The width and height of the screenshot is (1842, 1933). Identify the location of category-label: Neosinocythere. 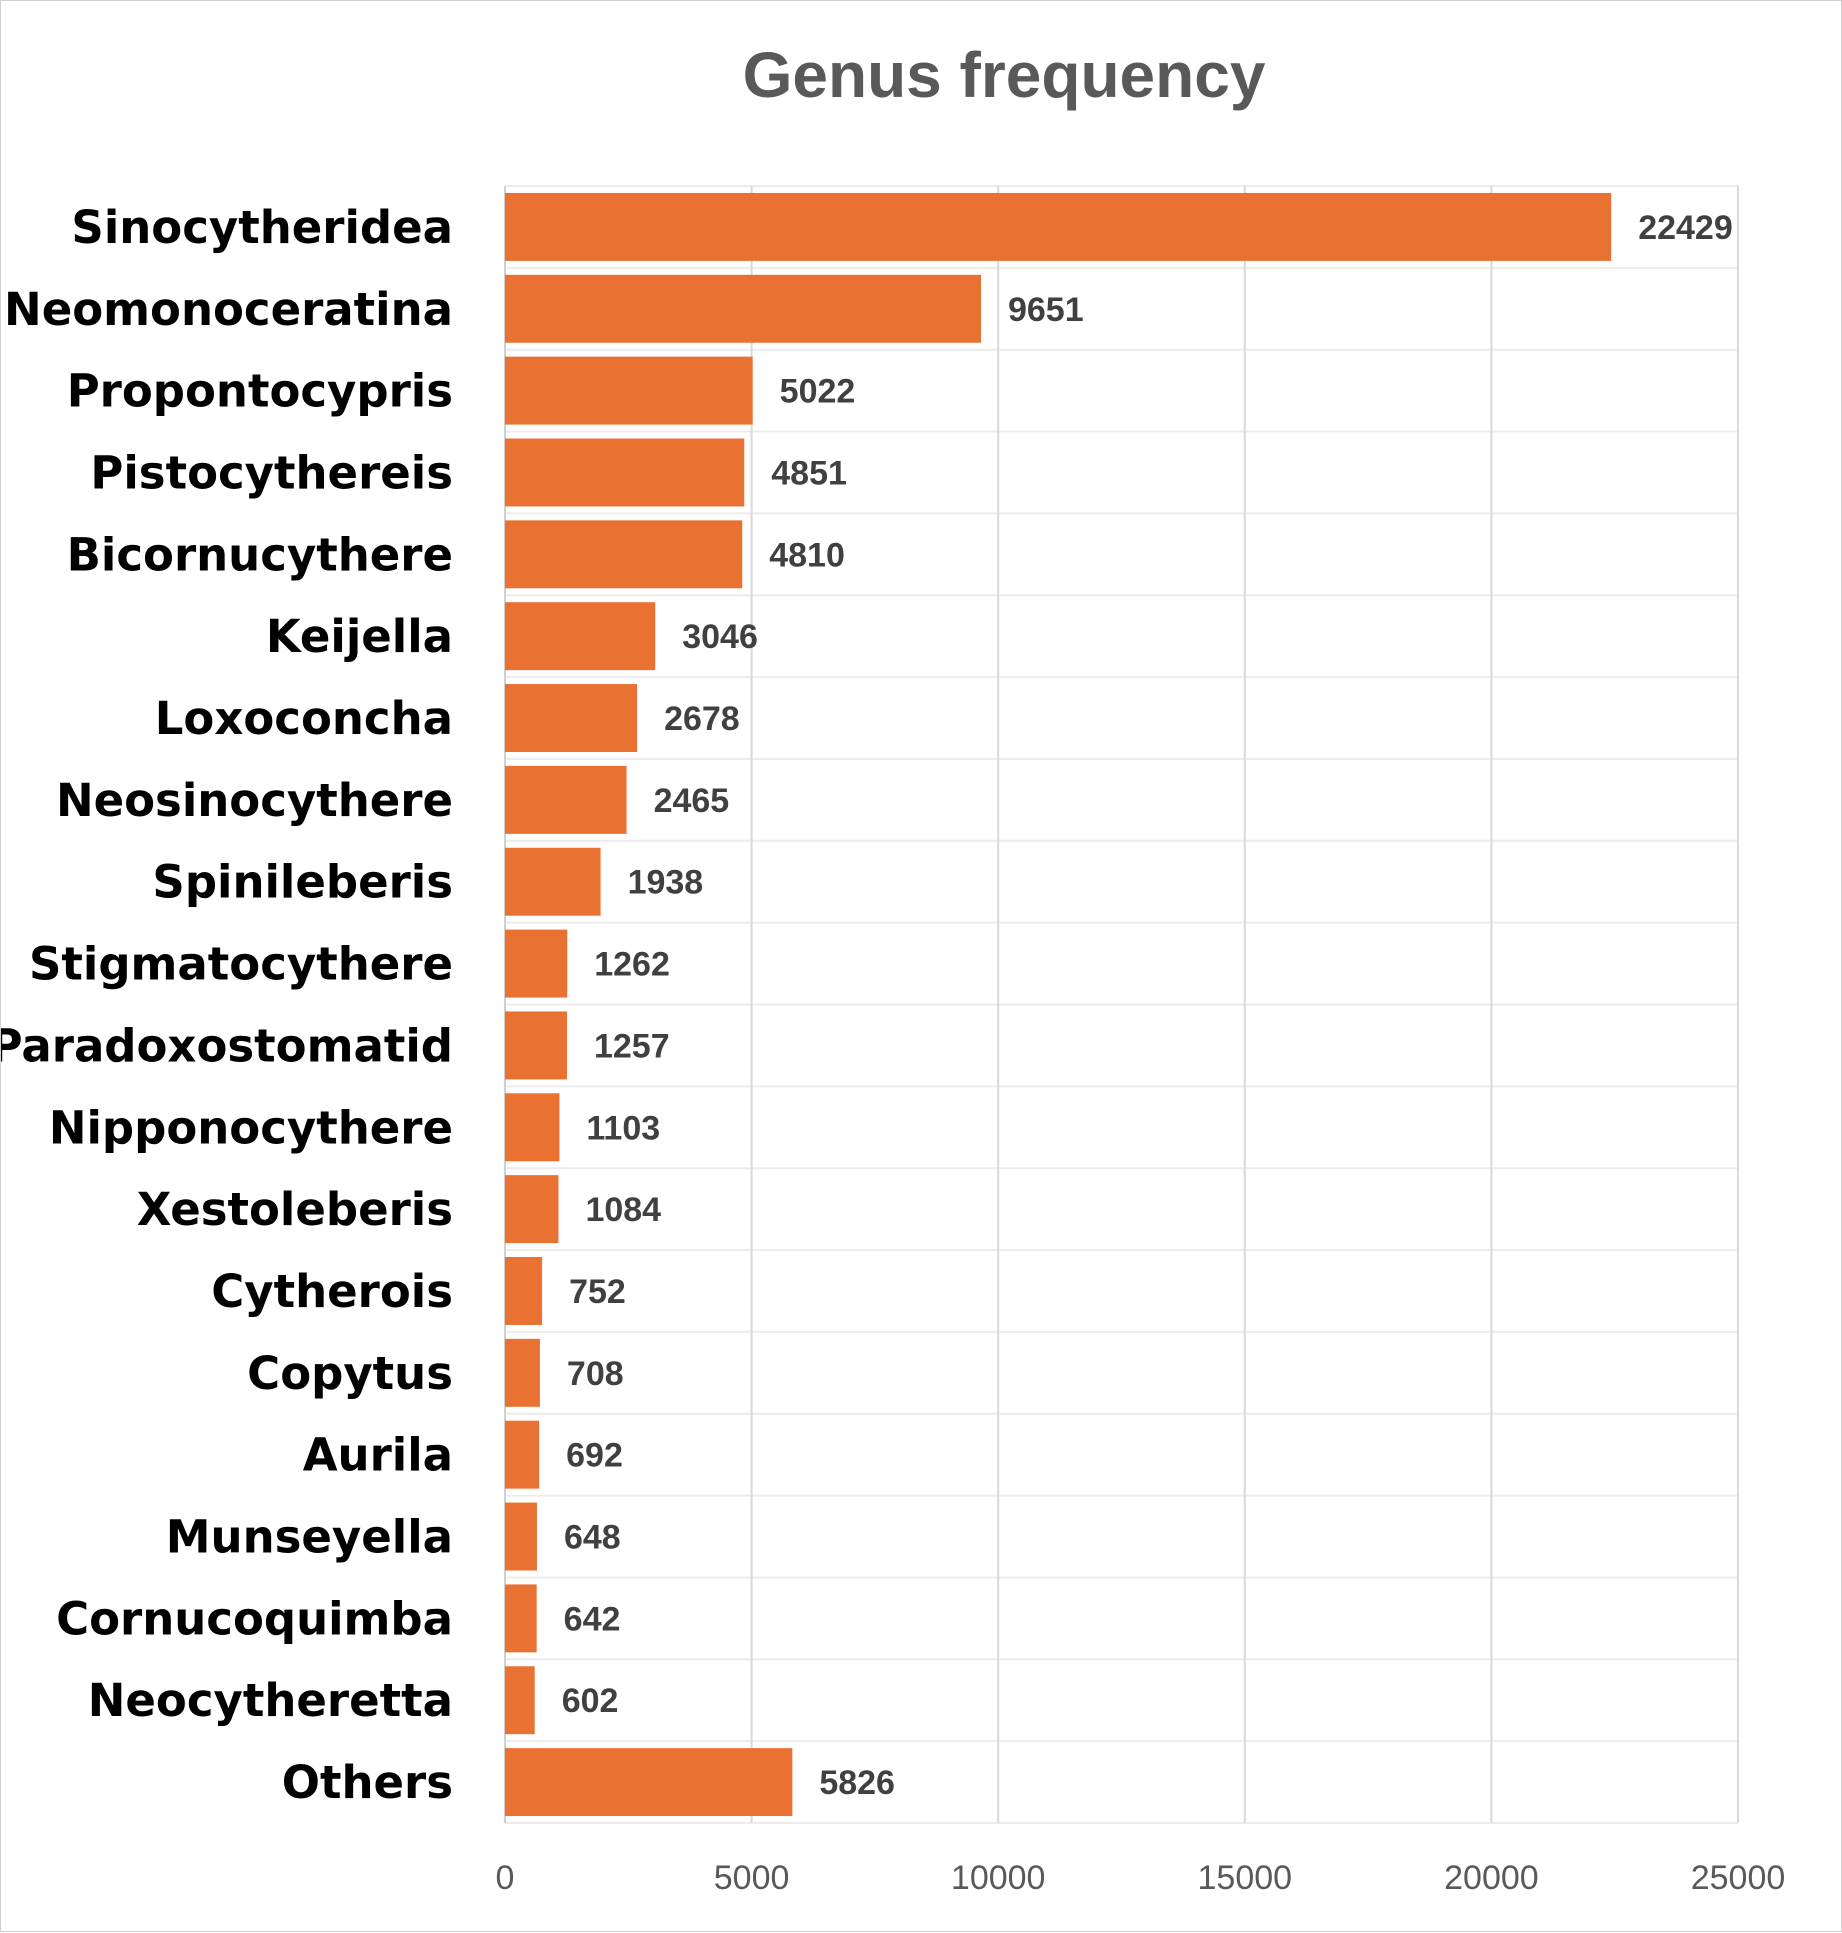
(254, 800).